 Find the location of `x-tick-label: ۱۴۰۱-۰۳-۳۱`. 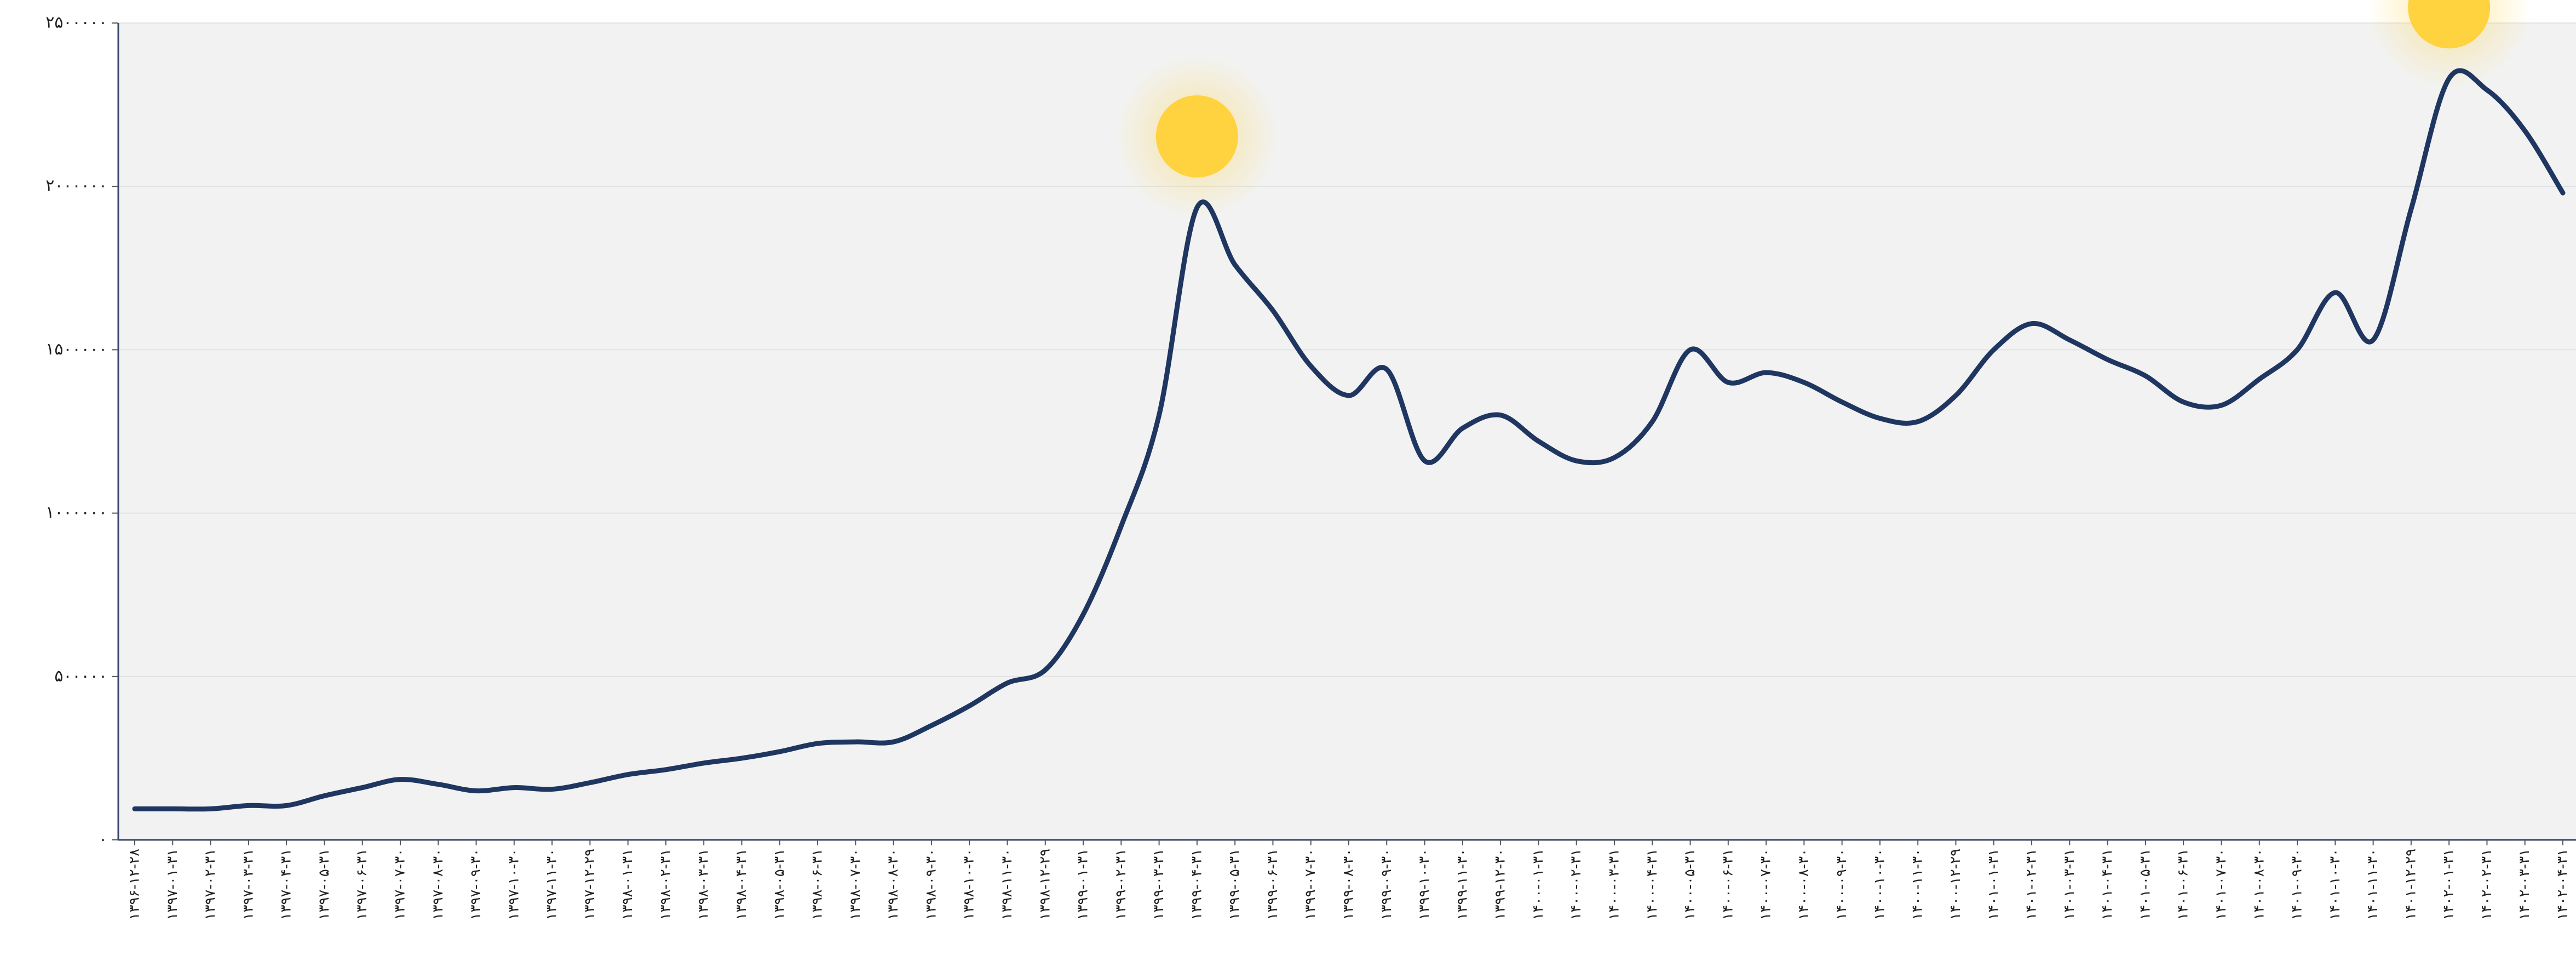

x-tick-label: ۱۴۰۱-۰۳-۳۱ is located at coordinates (2069, 884).